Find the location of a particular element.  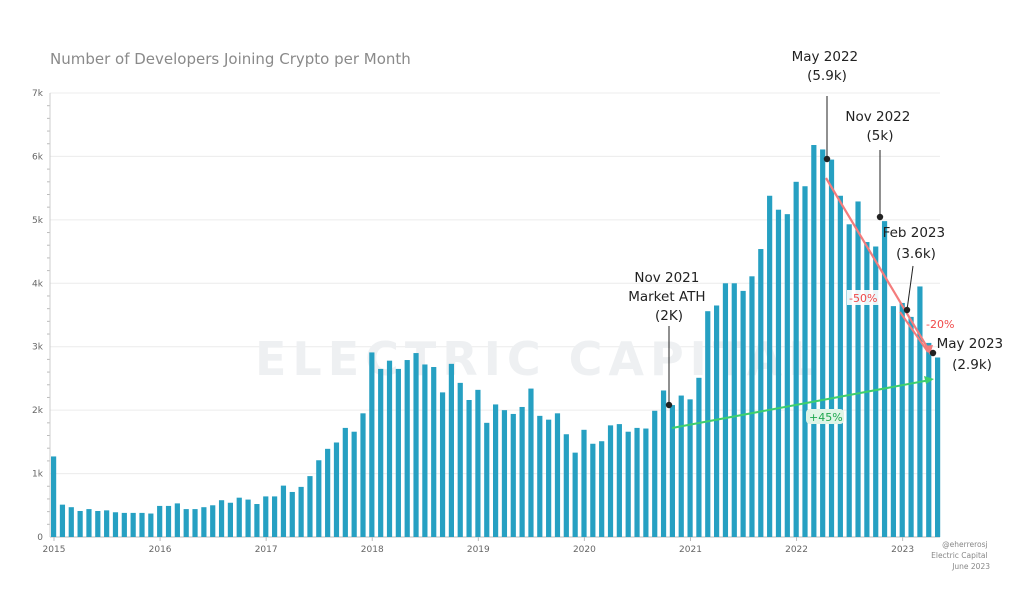

growth-arrow-head is located at coordinates (929, 380).